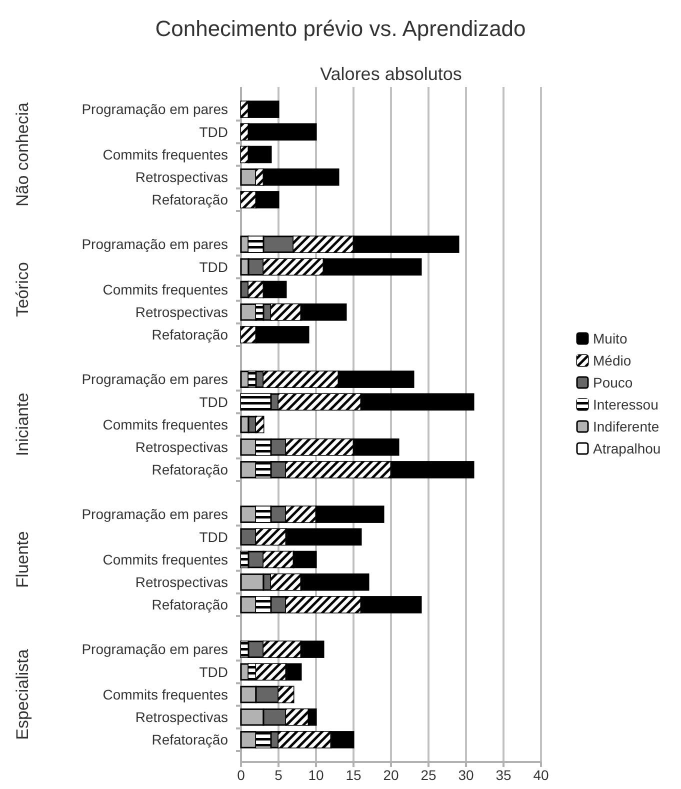  I want to click on x-tick-label: 15, so click(354, 775).